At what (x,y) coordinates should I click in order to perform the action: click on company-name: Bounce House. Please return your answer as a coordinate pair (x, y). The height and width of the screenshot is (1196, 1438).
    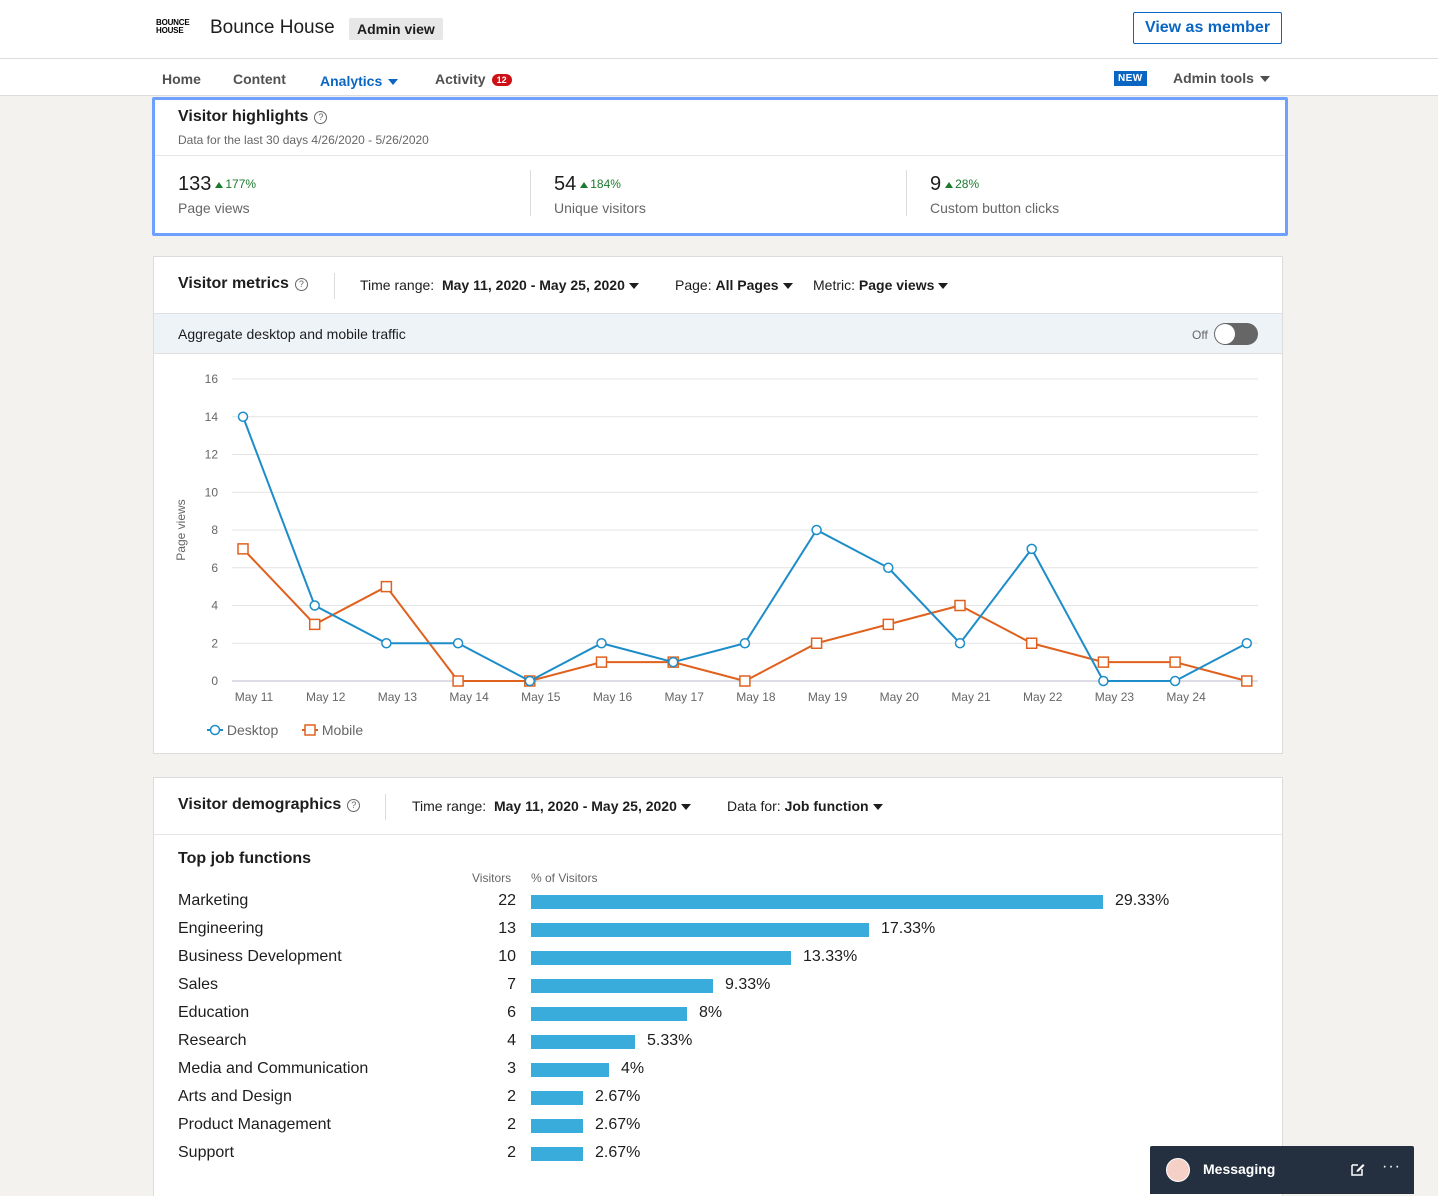
    Looking at the image, I should click on (272, 27).